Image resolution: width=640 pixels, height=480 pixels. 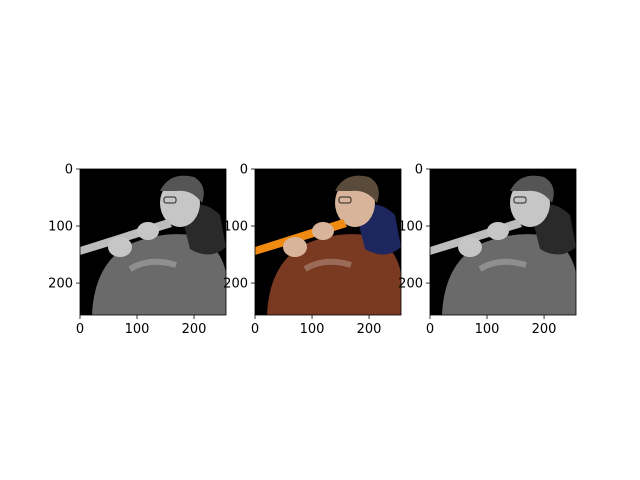 I want to click on image-panel-color-middle, so click(x=328, y=242).